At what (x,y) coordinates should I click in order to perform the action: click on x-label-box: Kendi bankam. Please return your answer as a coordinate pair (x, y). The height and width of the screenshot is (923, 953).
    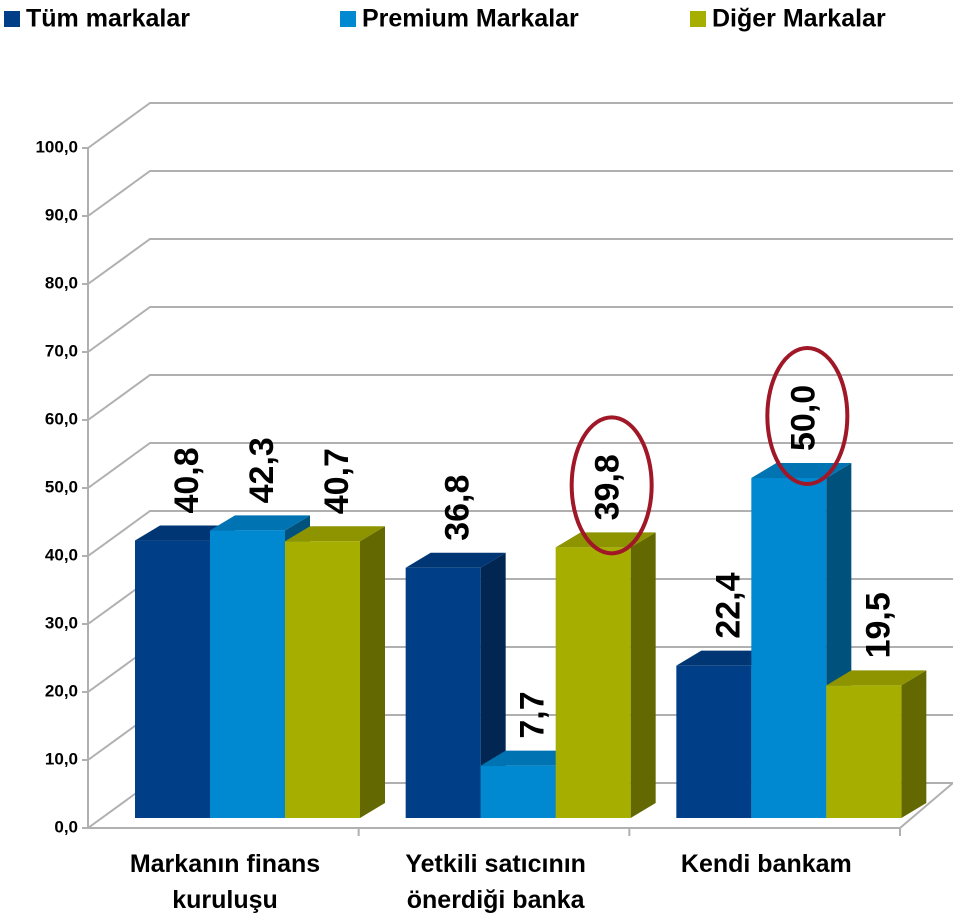
    Looking at the image, I should click on (766, 864).